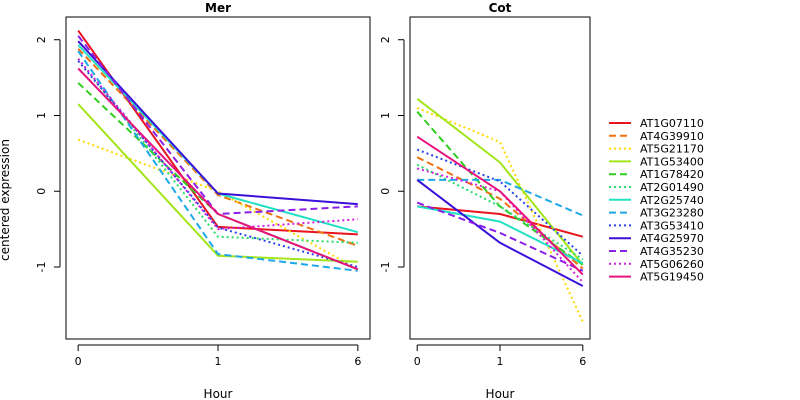 This screenshot has width=800, height=400. I want to click on series-line-at5g19450, so click(500, 205).